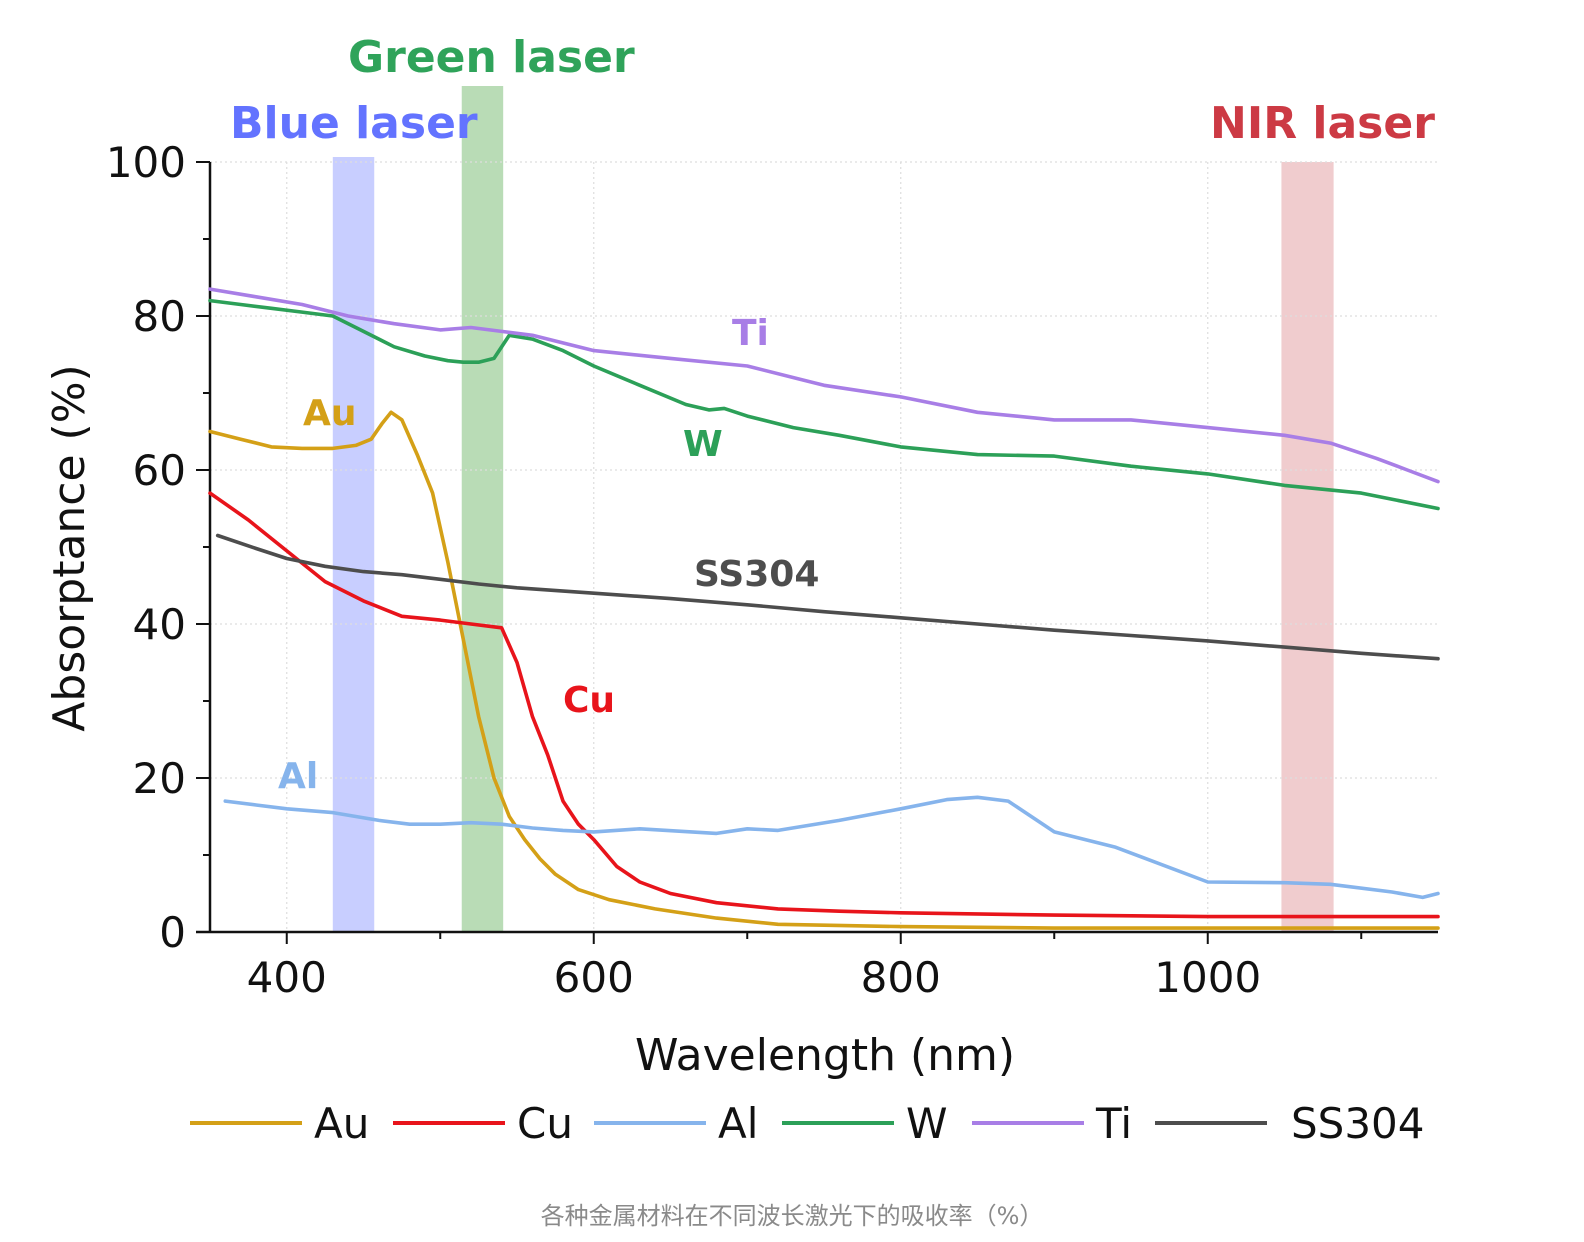 Image resolution: width=1584 pixels, height=1242 pixels. I want to click on annotation-ti: Ti, so click(750, 333).